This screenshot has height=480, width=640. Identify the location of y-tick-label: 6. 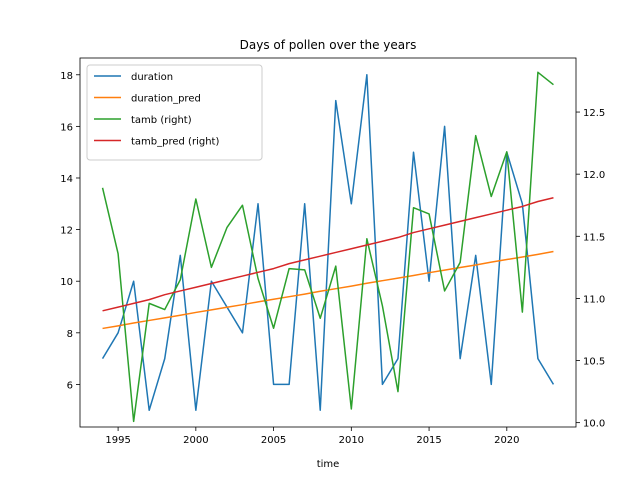
(70, 385).